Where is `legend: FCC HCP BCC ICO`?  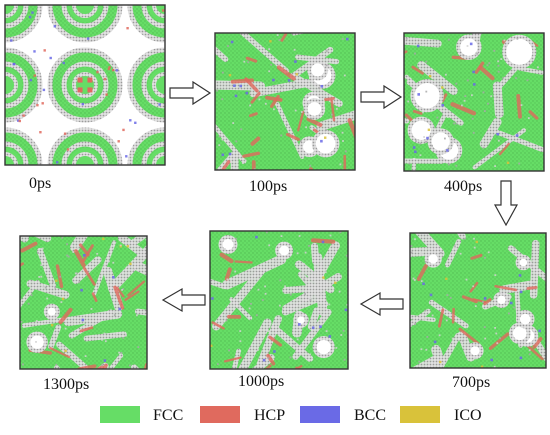
legend: FCC HCP BCC ICO is located at coordinates (291, 415).